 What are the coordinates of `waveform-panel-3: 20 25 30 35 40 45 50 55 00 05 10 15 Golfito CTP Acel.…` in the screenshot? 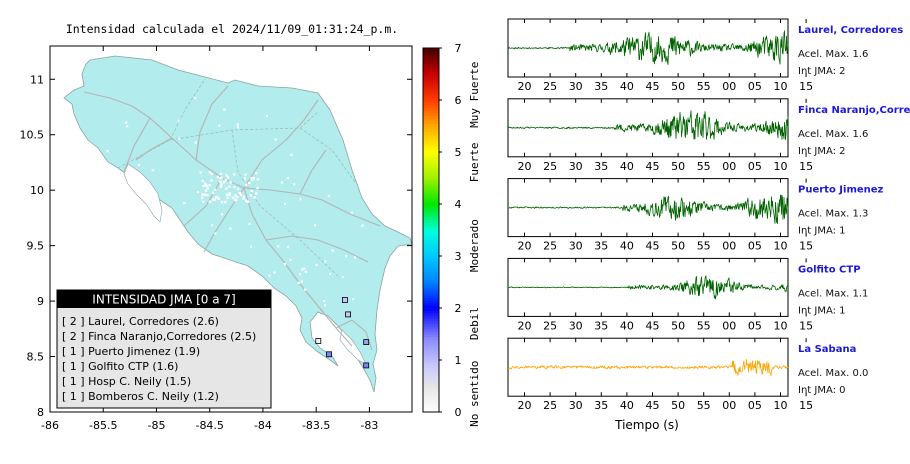 It's located at (687, 294).